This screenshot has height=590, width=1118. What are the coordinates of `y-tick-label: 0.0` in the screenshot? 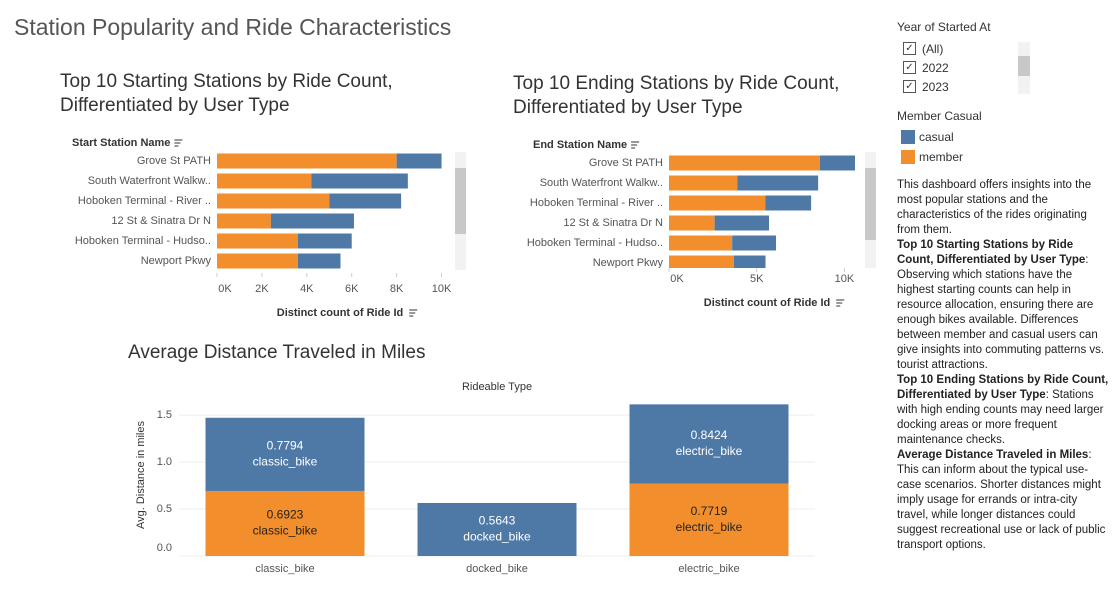 It's located at (164, 548).